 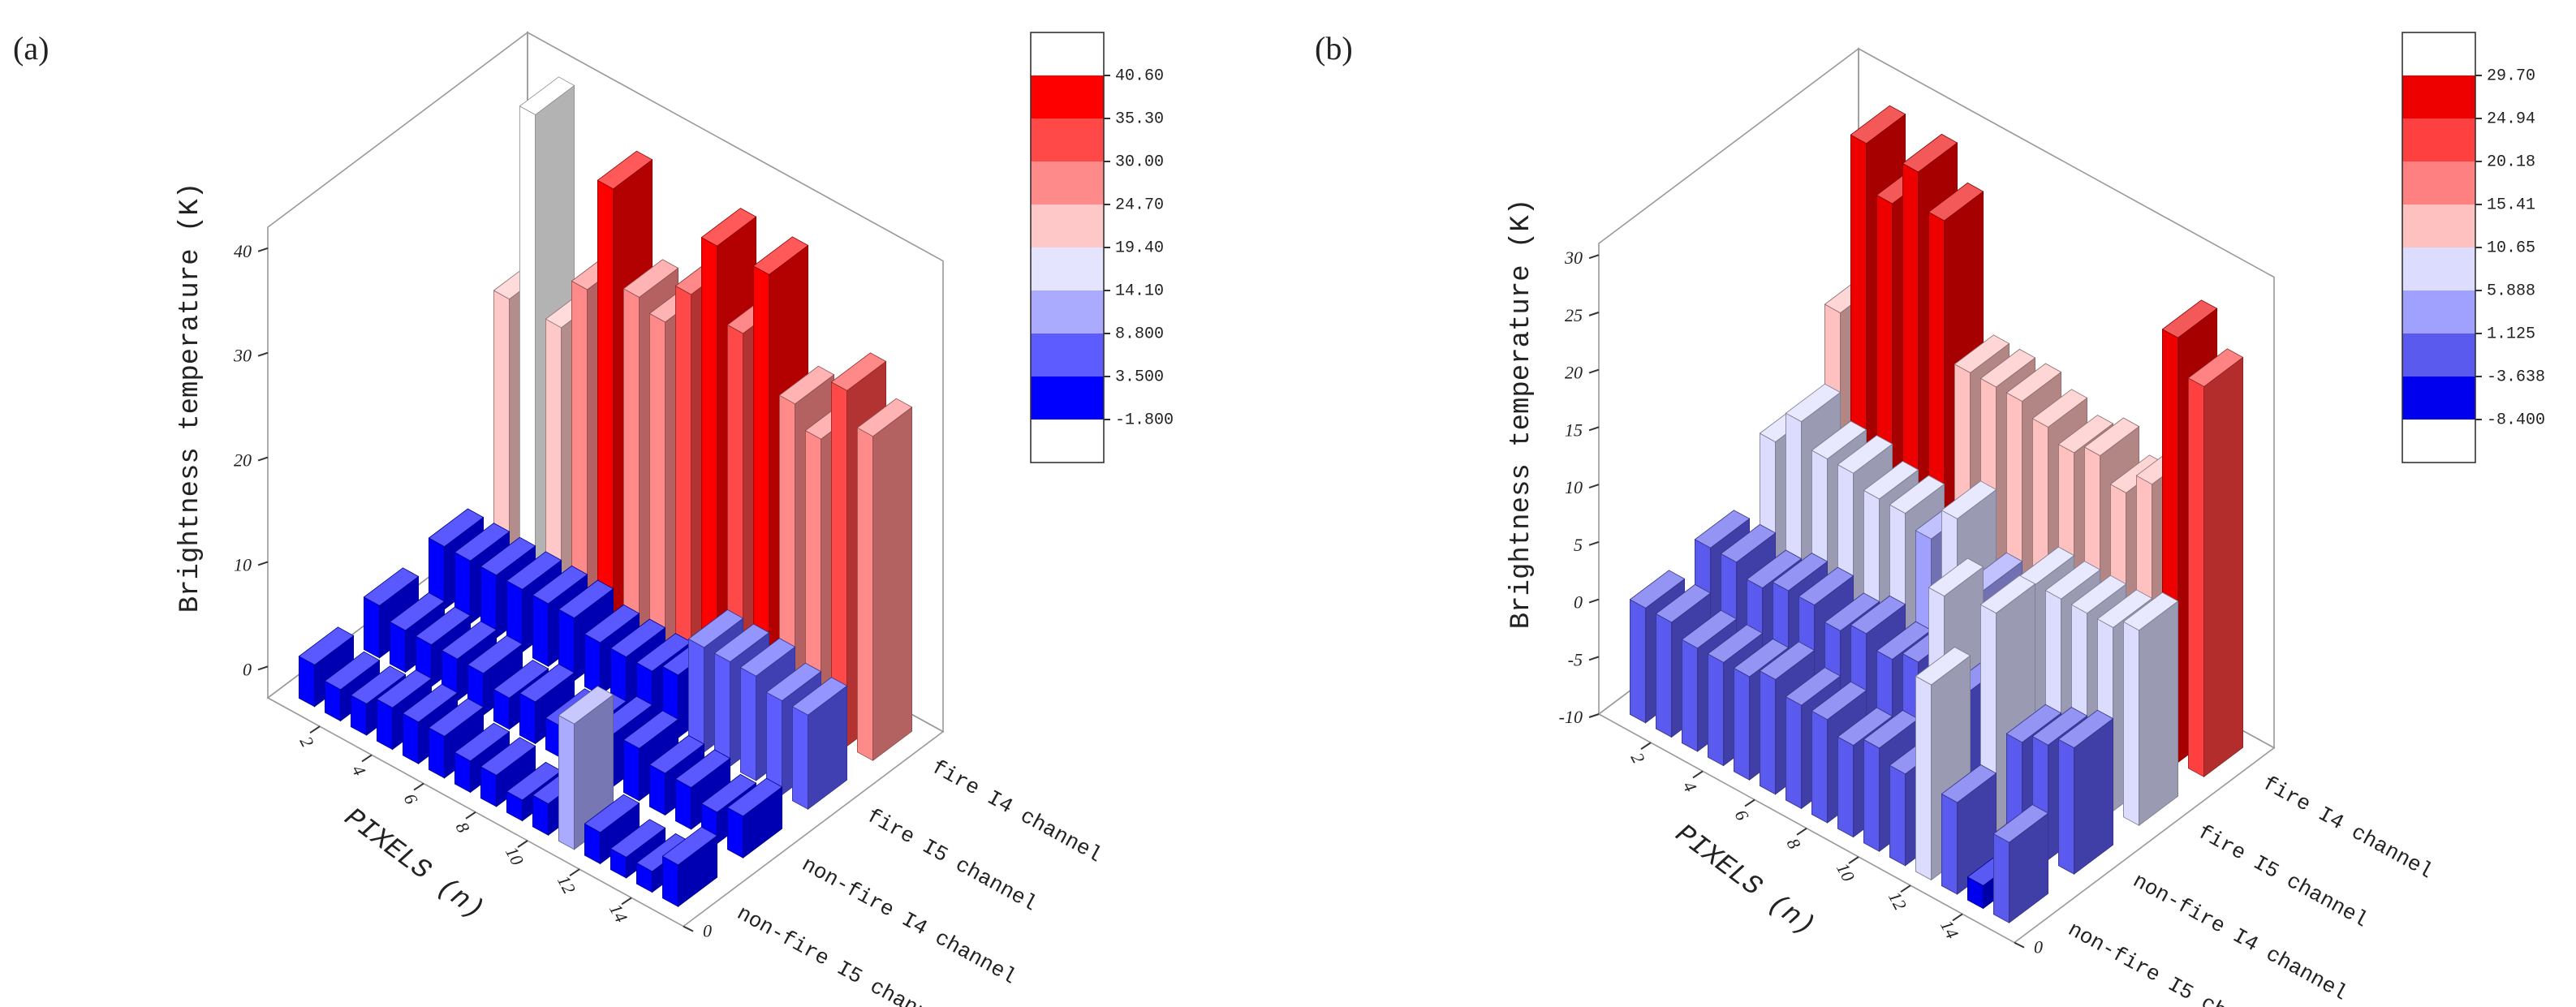 I want to click on x-tick-label: 14, so click(x=618, y=914).